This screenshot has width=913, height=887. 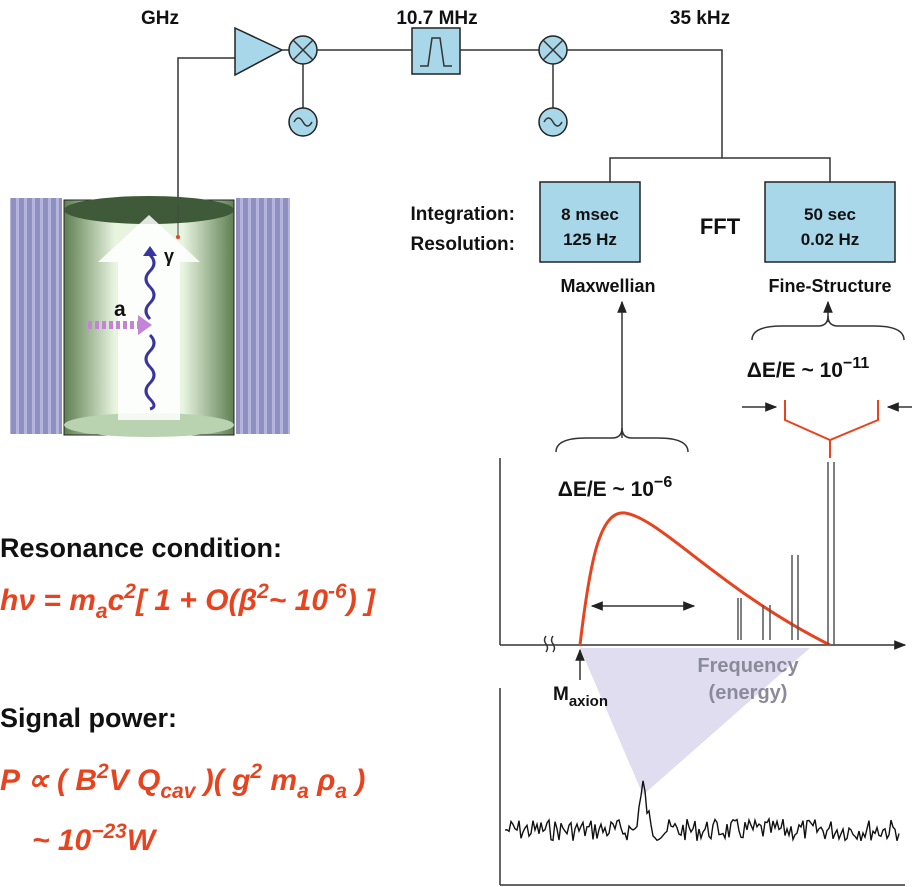 What do you see at coordinates (663, 482) in the screenshot?
I see `text: −6` at bounding box center [663, 482].